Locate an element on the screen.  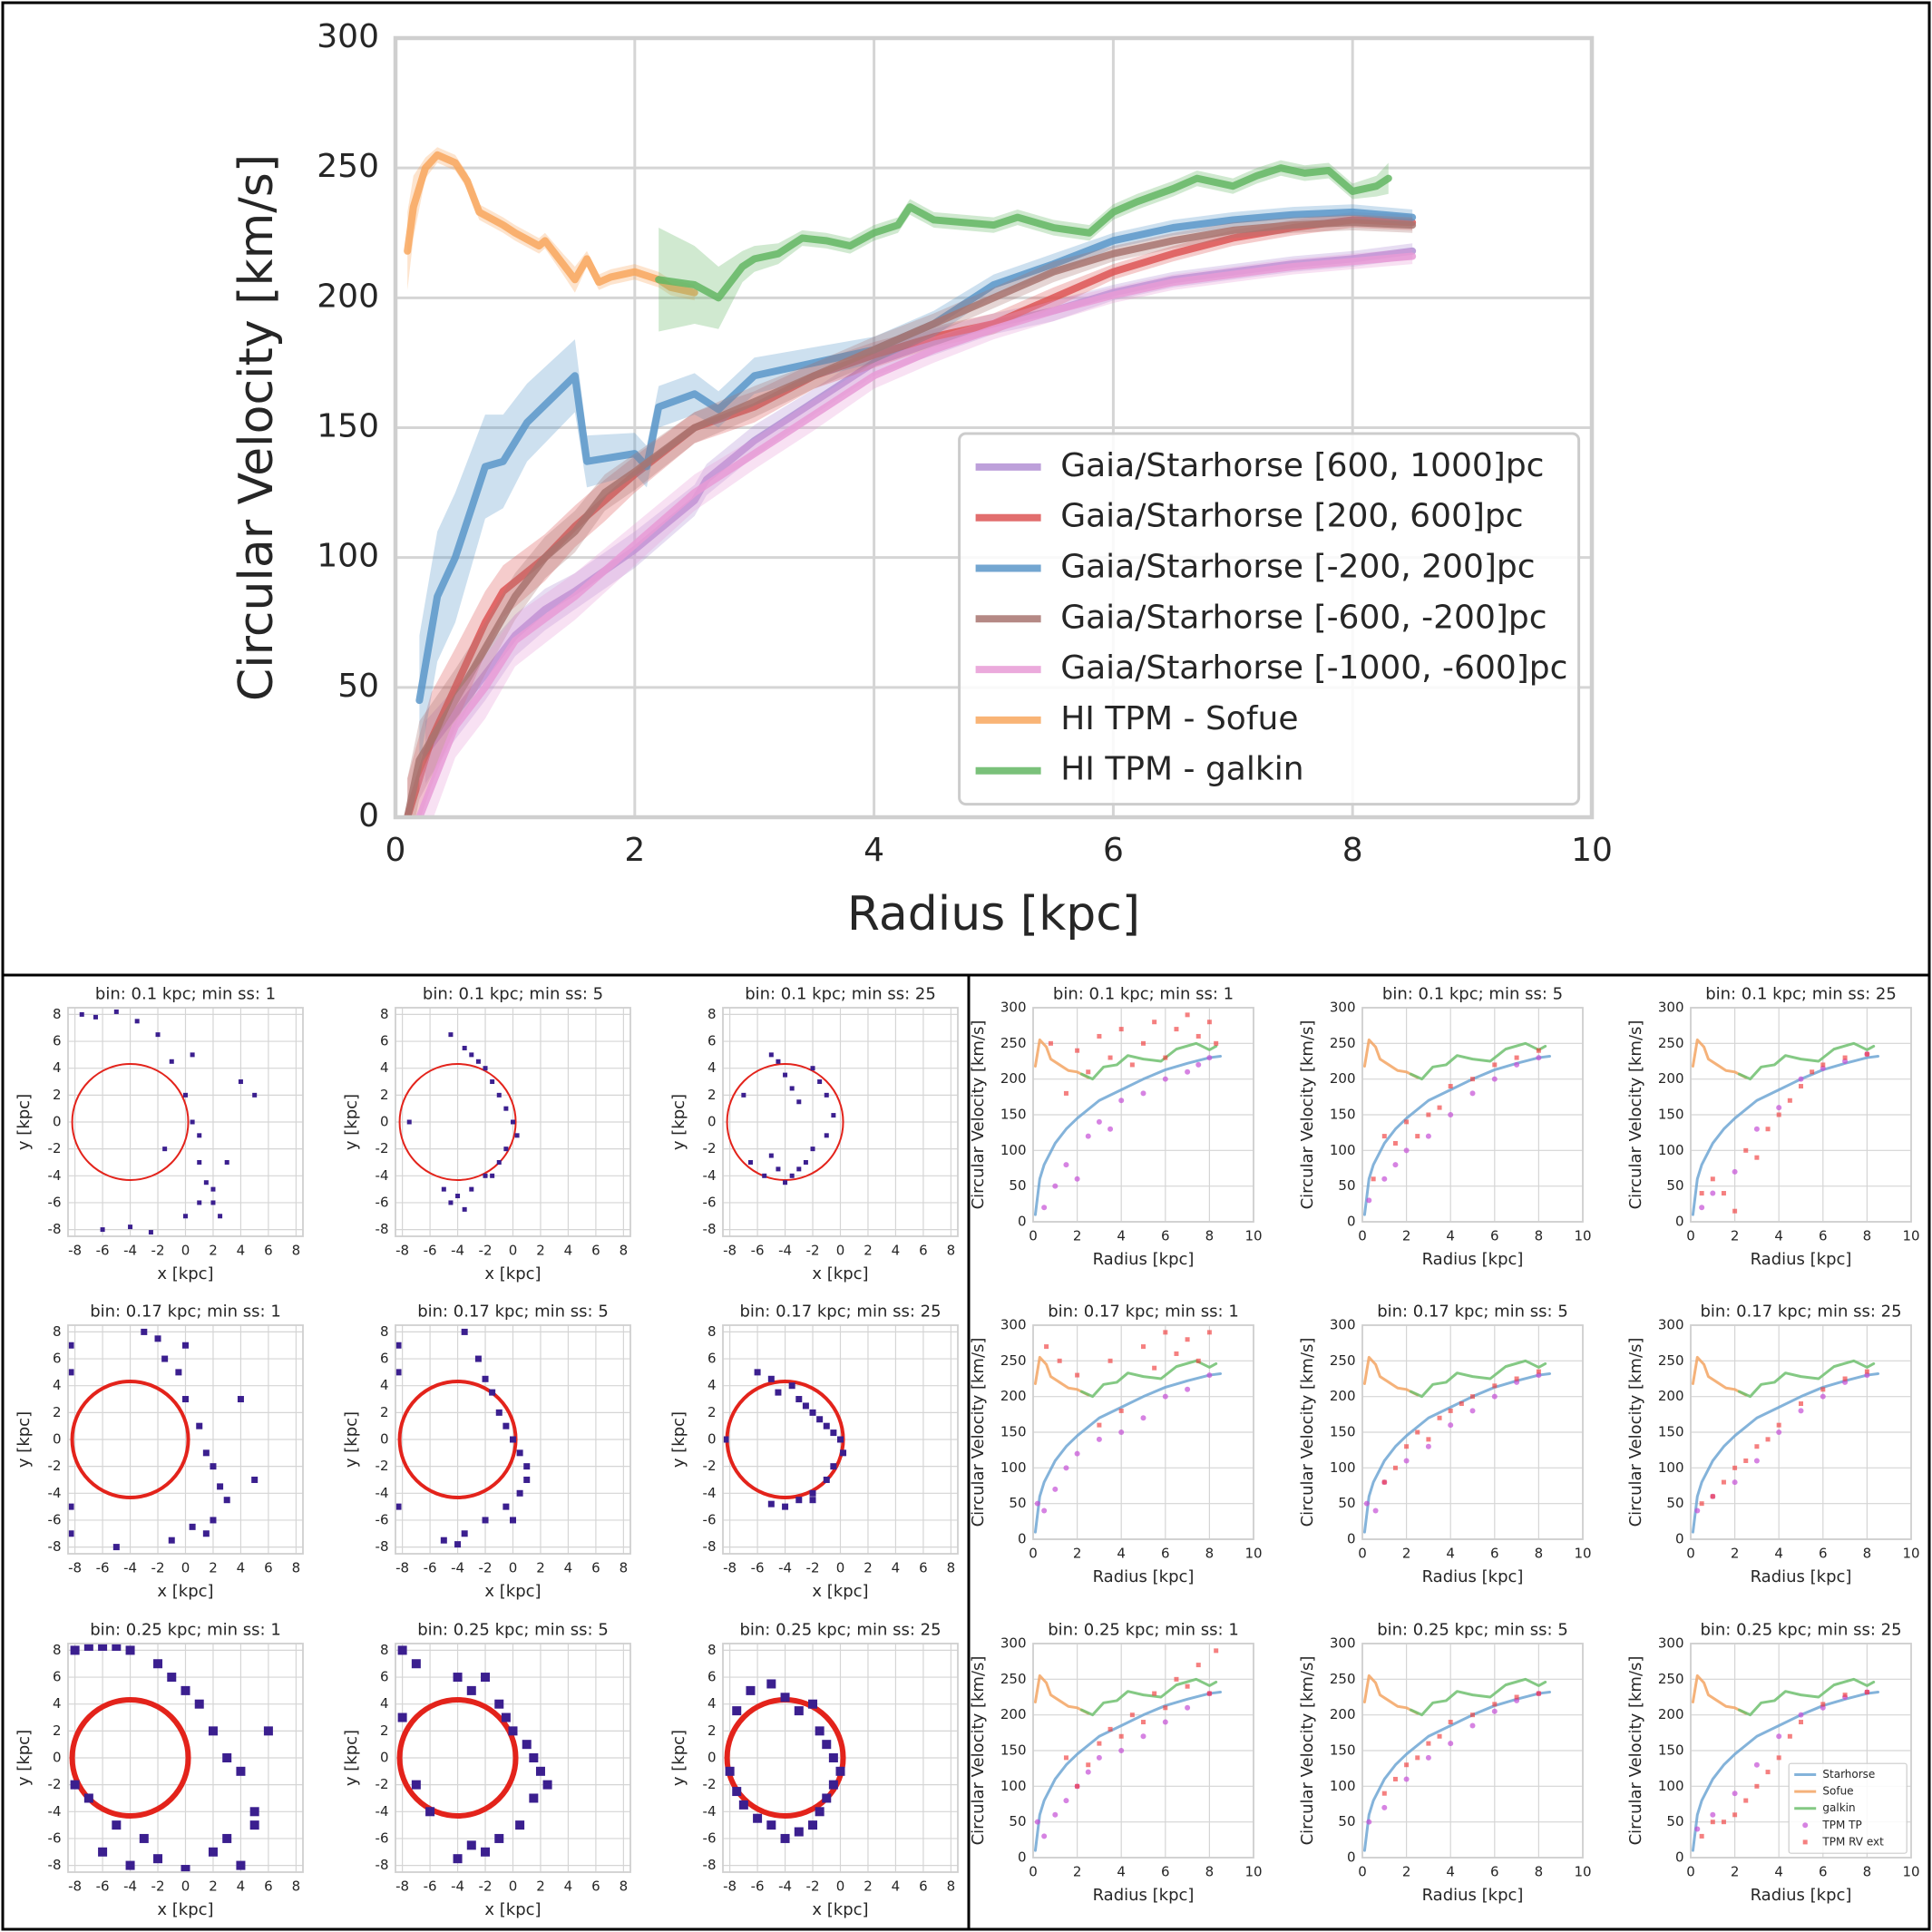
x-tick-label: 0 is located at coordinates (1690, 1871).